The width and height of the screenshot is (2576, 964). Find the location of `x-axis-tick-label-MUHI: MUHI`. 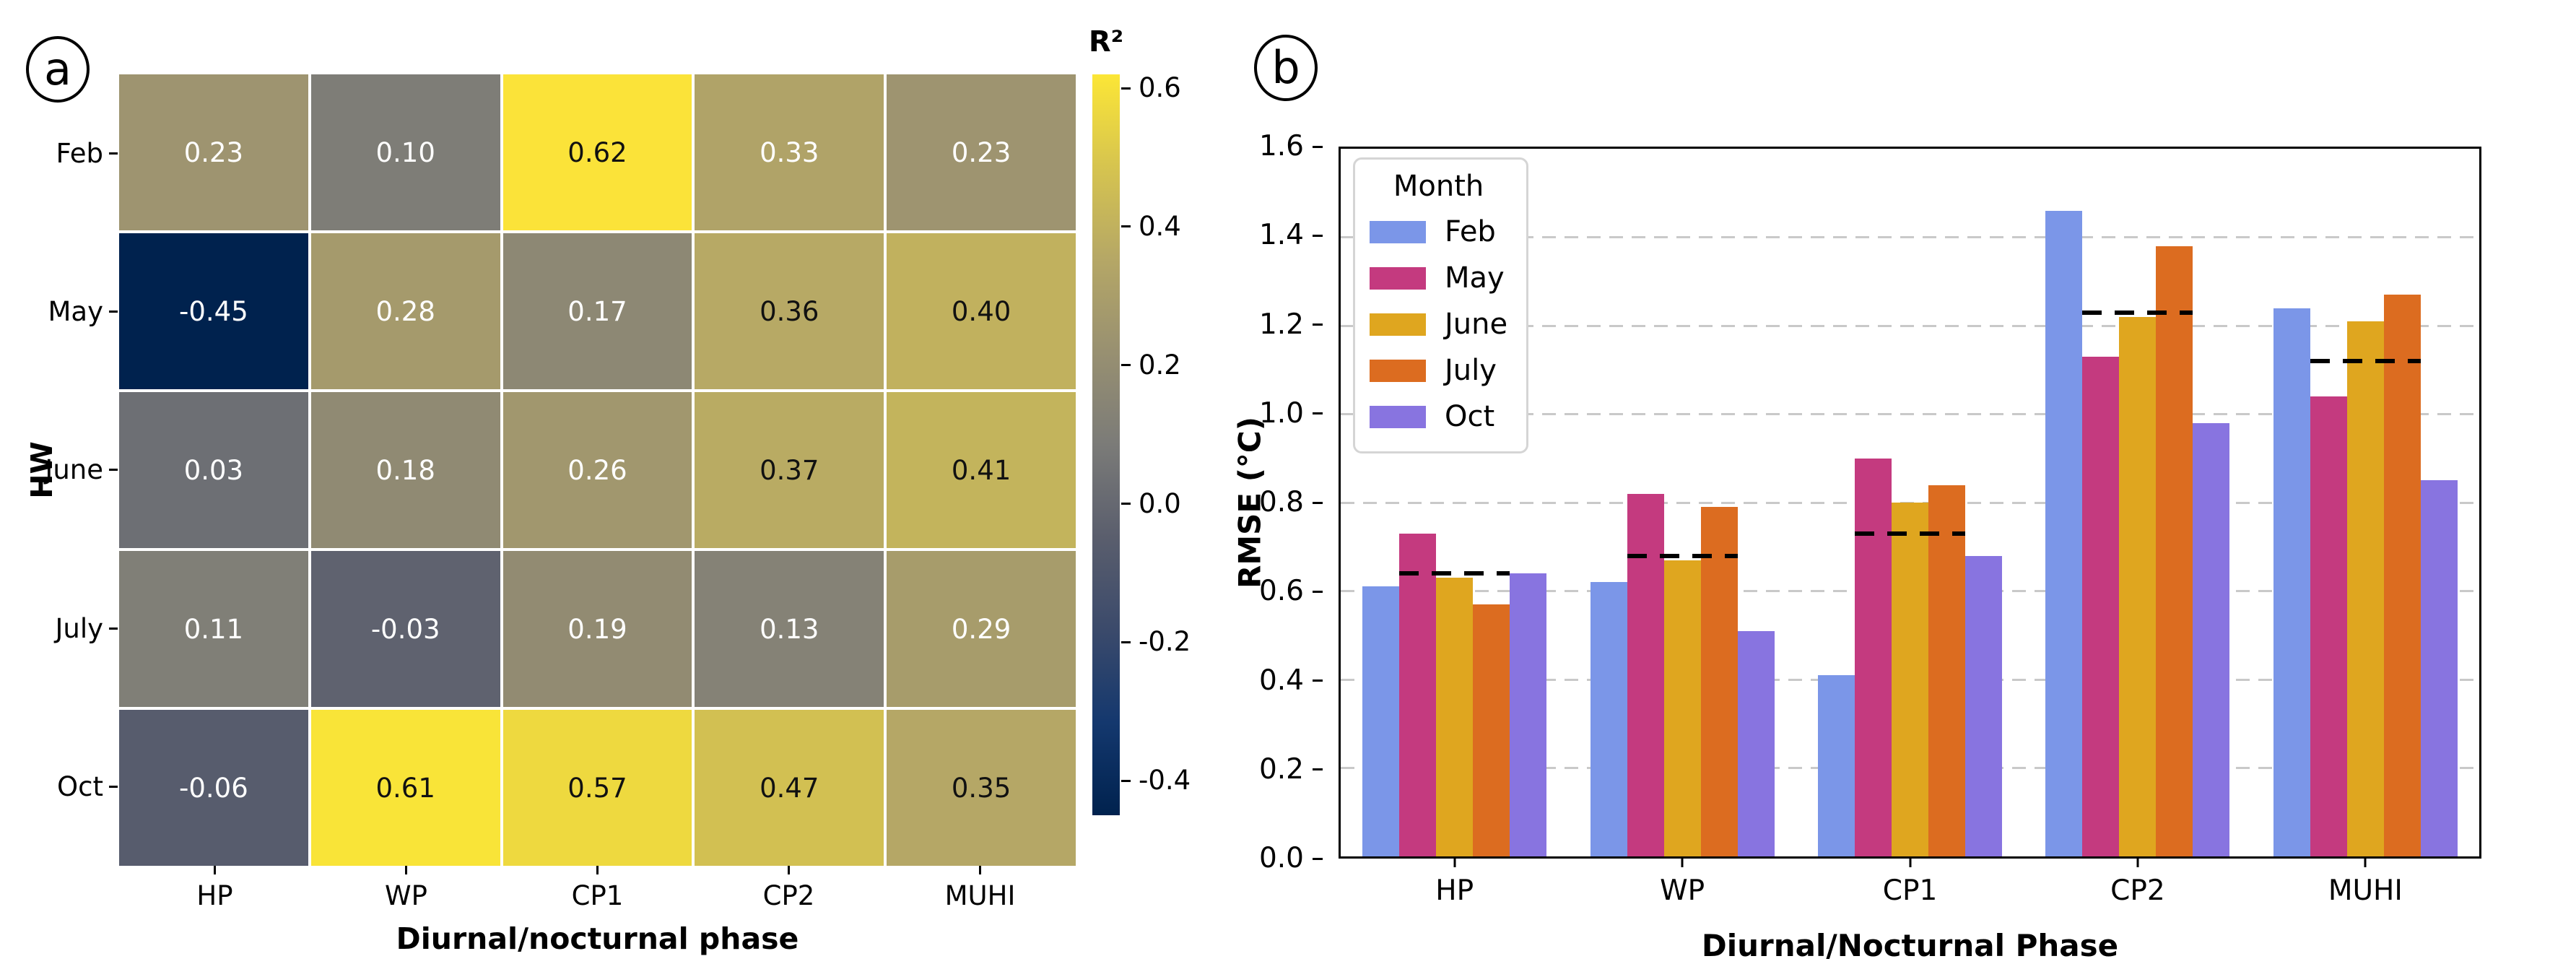

x-axis-tick-label-MUHI: MUHI is located at coordinates (2365, 890).